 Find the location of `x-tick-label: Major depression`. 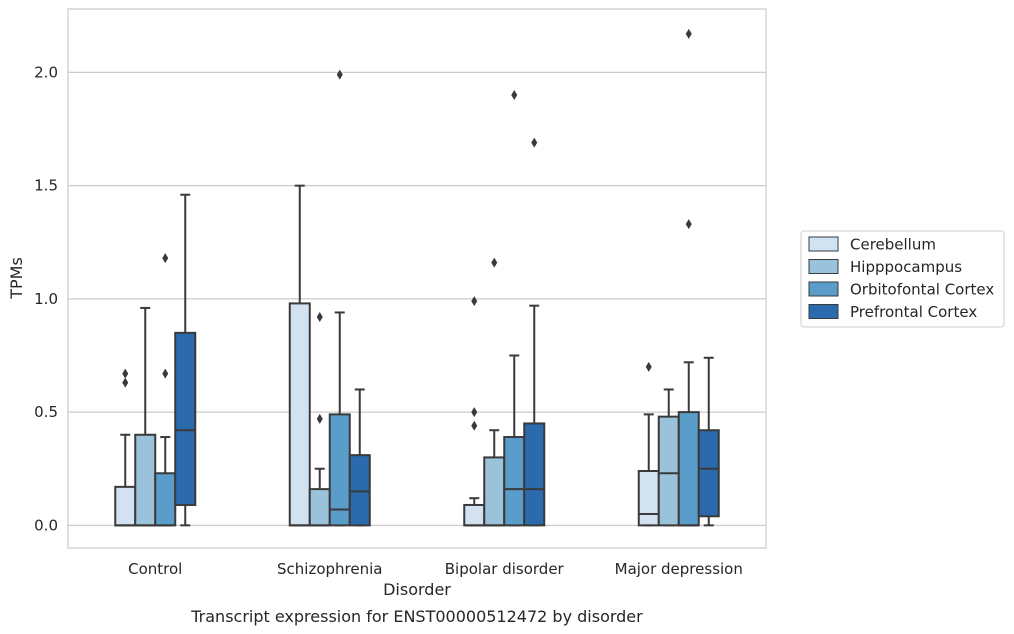

x-tick-label: Major depression is located at coordinates (679, 569).